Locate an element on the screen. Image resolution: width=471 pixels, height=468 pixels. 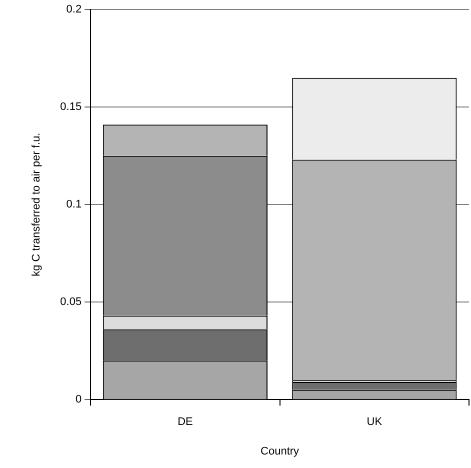
x-axis-title: Country is located at coordinates (280, 451).